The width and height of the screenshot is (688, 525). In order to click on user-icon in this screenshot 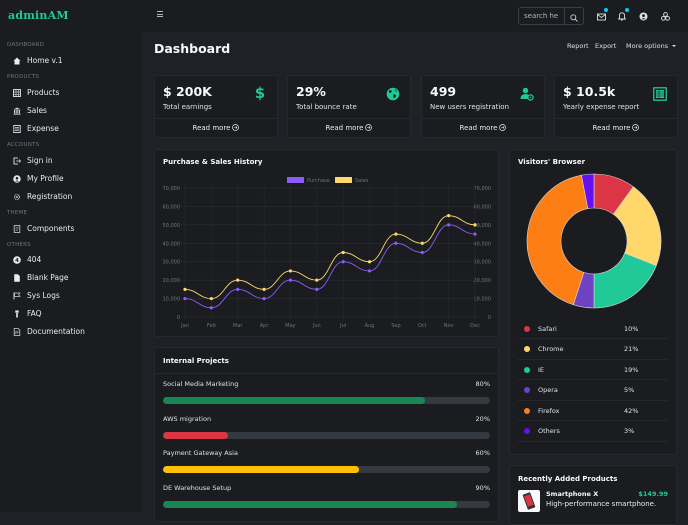, I will do `click(643, 15)`.